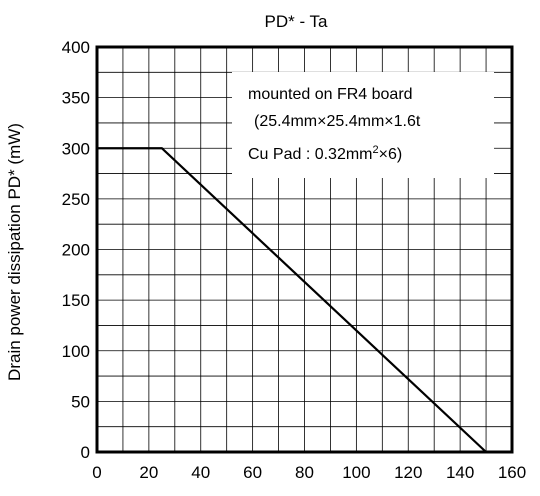 The image size is (540, 496). I want to click on y-tick-label: 200, so click(76, 250).